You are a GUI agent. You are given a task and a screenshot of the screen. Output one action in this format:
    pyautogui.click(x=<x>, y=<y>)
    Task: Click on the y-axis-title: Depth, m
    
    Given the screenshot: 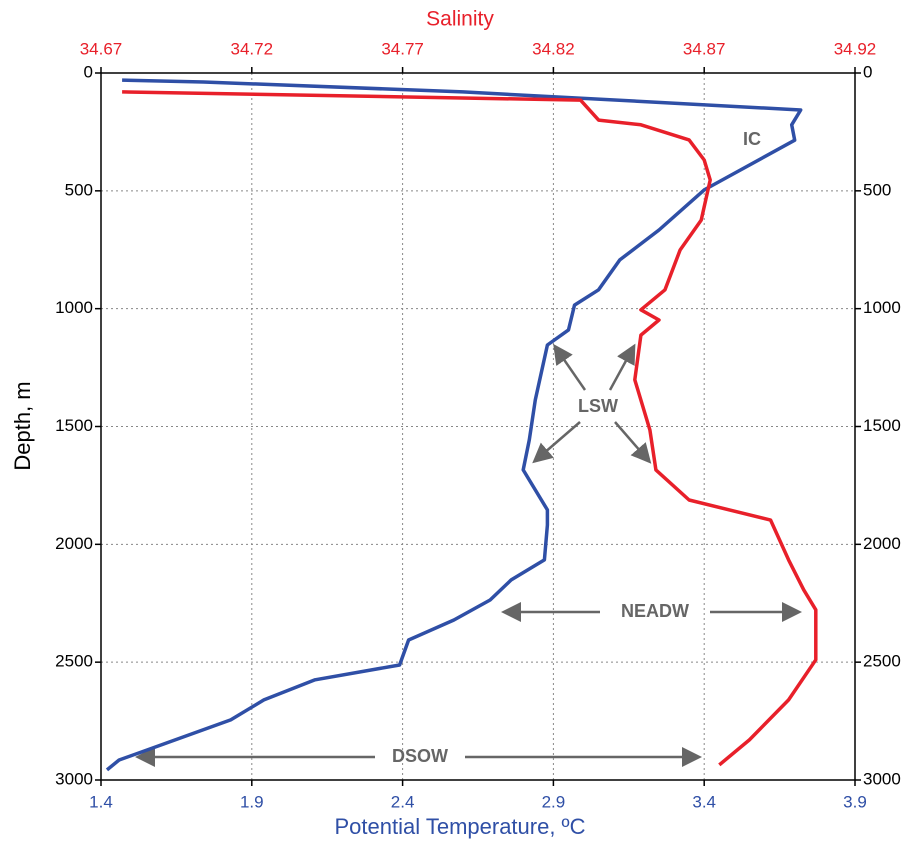 What is the action you would take?
    pyautogui.click(x=22, y=425)
    